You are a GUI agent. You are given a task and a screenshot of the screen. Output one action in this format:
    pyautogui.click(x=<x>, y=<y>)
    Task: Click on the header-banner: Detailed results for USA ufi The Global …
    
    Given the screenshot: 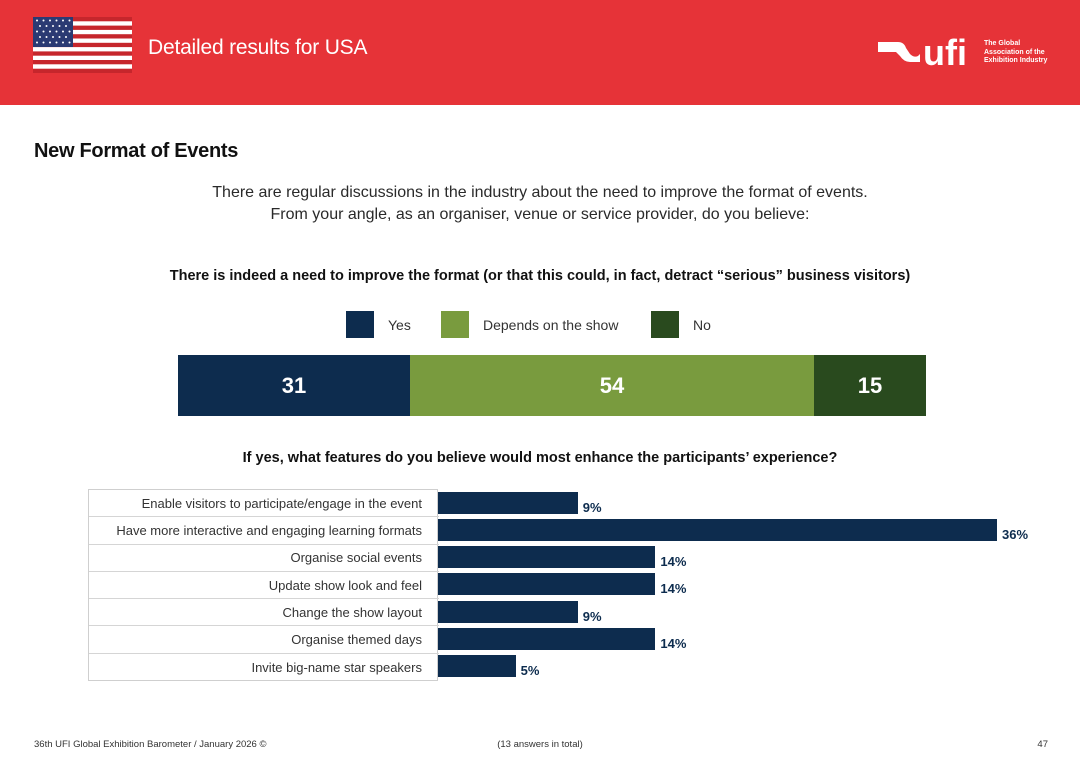 What is the action you would take?
    pyautogui.click(x=540, y=52)
    